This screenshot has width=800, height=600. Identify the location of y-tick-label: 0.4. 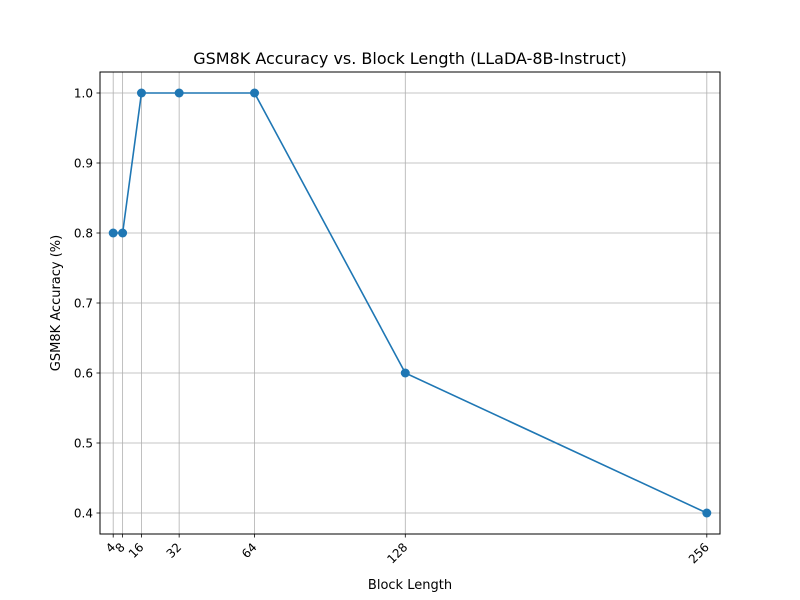
(83, 513).